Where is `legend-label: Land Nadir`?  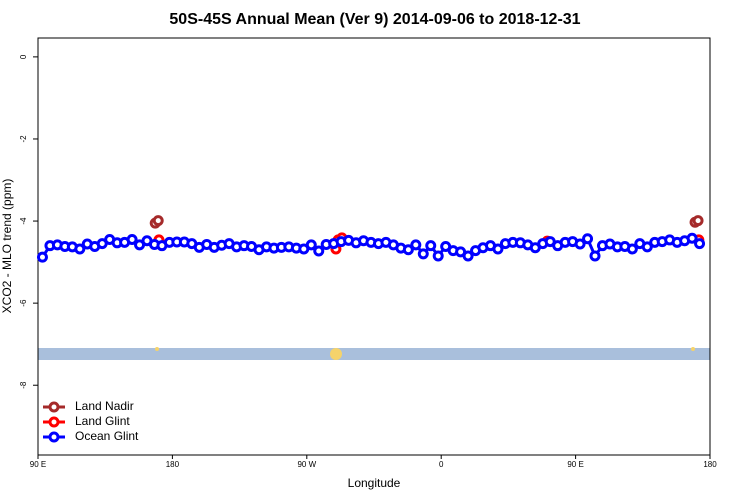
legend-label: Land Nadir is located at coordinates (104, 406).